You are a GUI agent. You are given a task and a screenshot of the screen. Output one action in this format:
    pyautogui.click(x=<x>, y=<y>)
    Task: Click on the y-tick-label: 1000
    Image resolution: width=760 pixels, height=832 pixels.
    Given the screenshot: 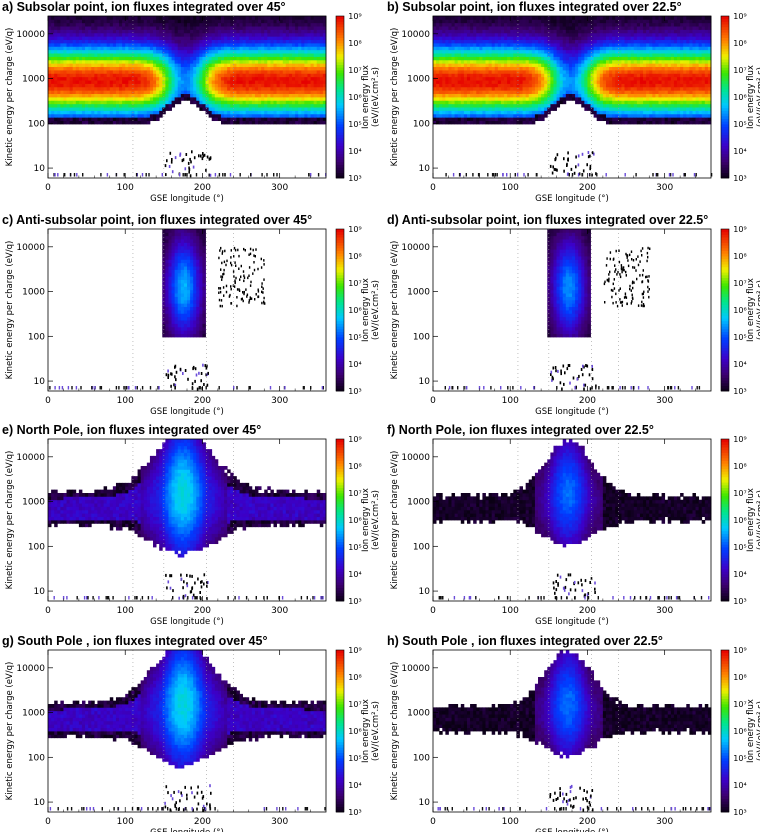 What is the action you would take?
    pyautogui.click(x=33, y=80)
    